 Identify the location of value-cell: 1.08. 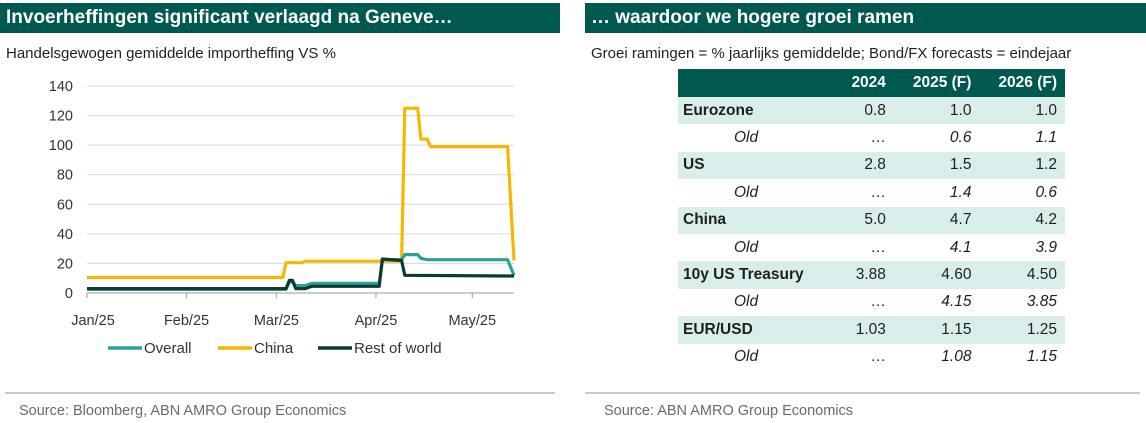
(936, 357).